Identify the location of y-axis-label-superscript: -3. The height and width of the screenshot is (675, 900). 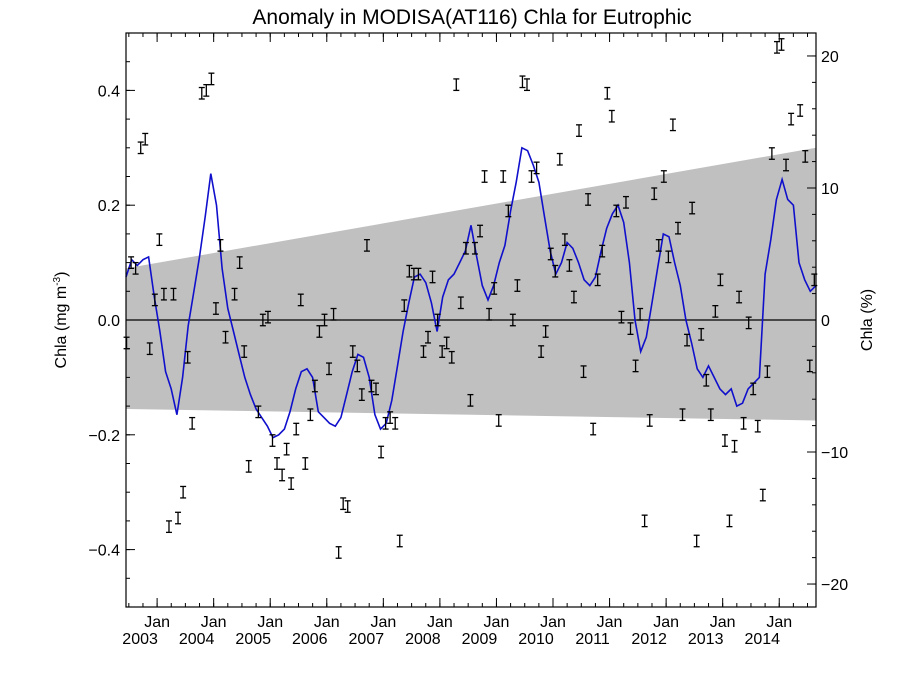
(57, 280).